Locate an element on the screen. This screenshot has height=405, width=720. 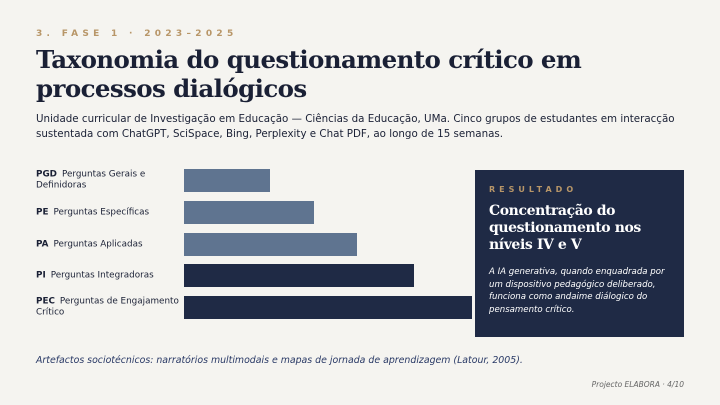
category-label: PI Perguntas Integradoras is located at coordinates (109, 276).